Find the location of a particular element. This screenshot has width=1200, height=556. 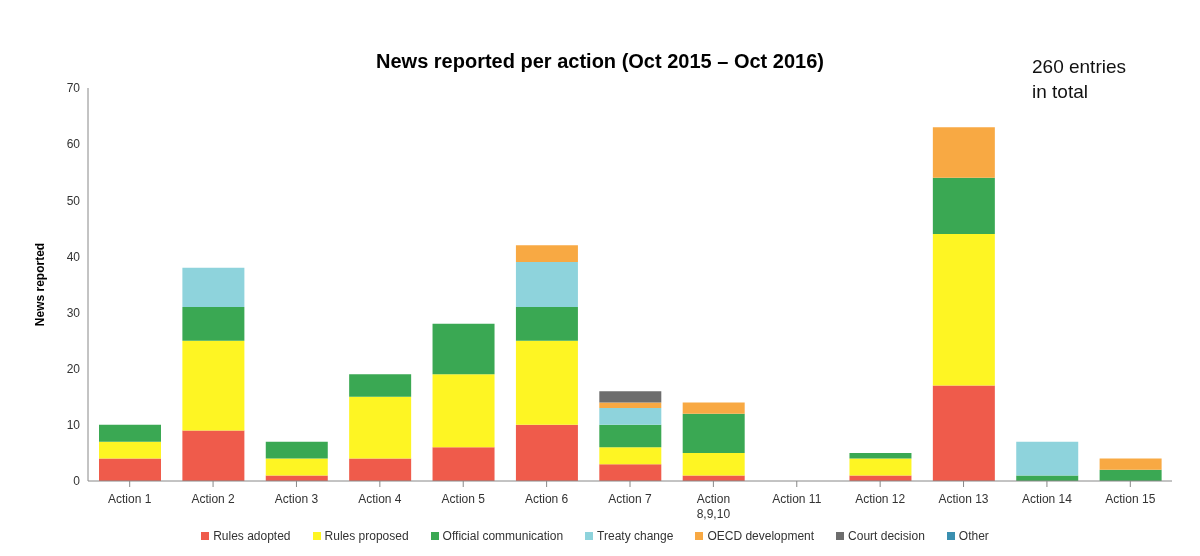

legend-label: Official communication is located at coordinates (503, 536).